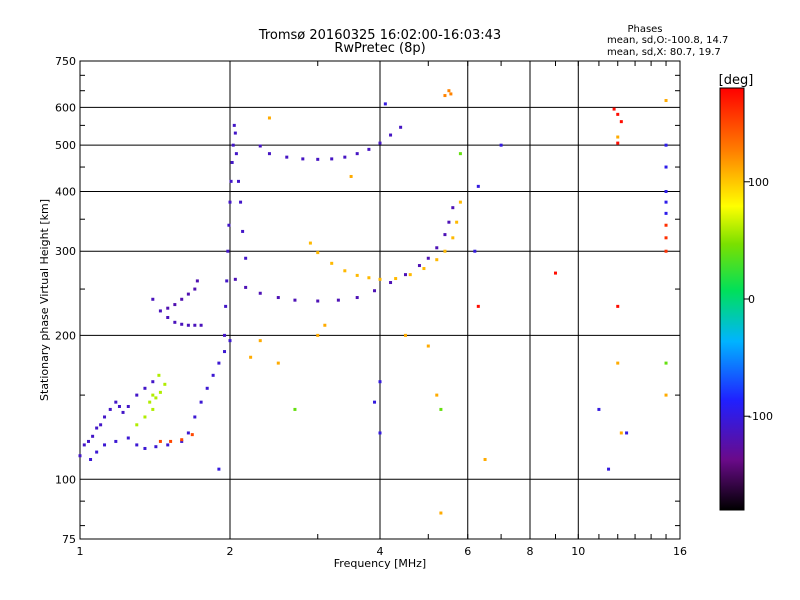  I want to click on y-tick-label: 200, so click(65, 335).